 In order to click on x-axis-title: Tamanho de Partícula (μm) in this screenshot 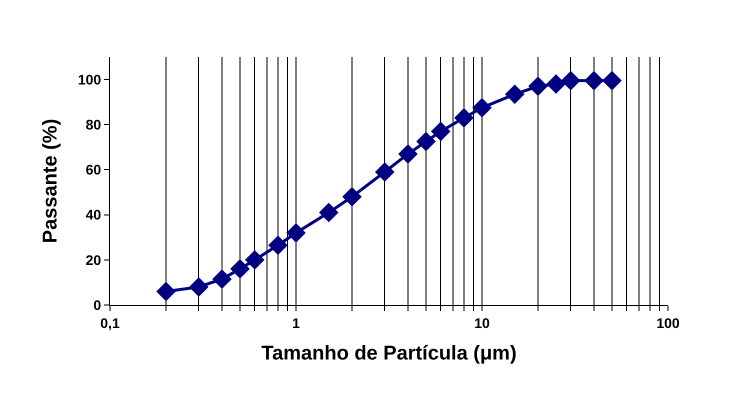, I will do `click(389, 353)`.